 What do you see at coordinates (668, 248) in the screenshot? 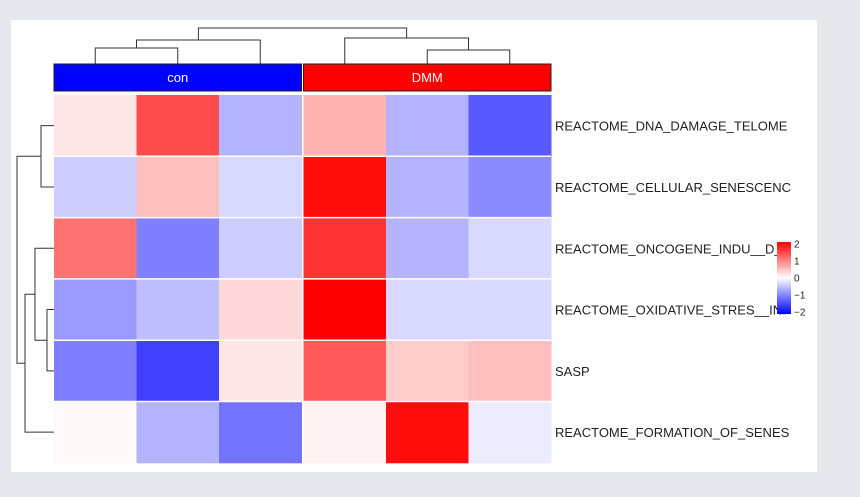
I see `row-label: REACTOME_ONCOGENE_INDU__D_` at bounding box center [668, 248].